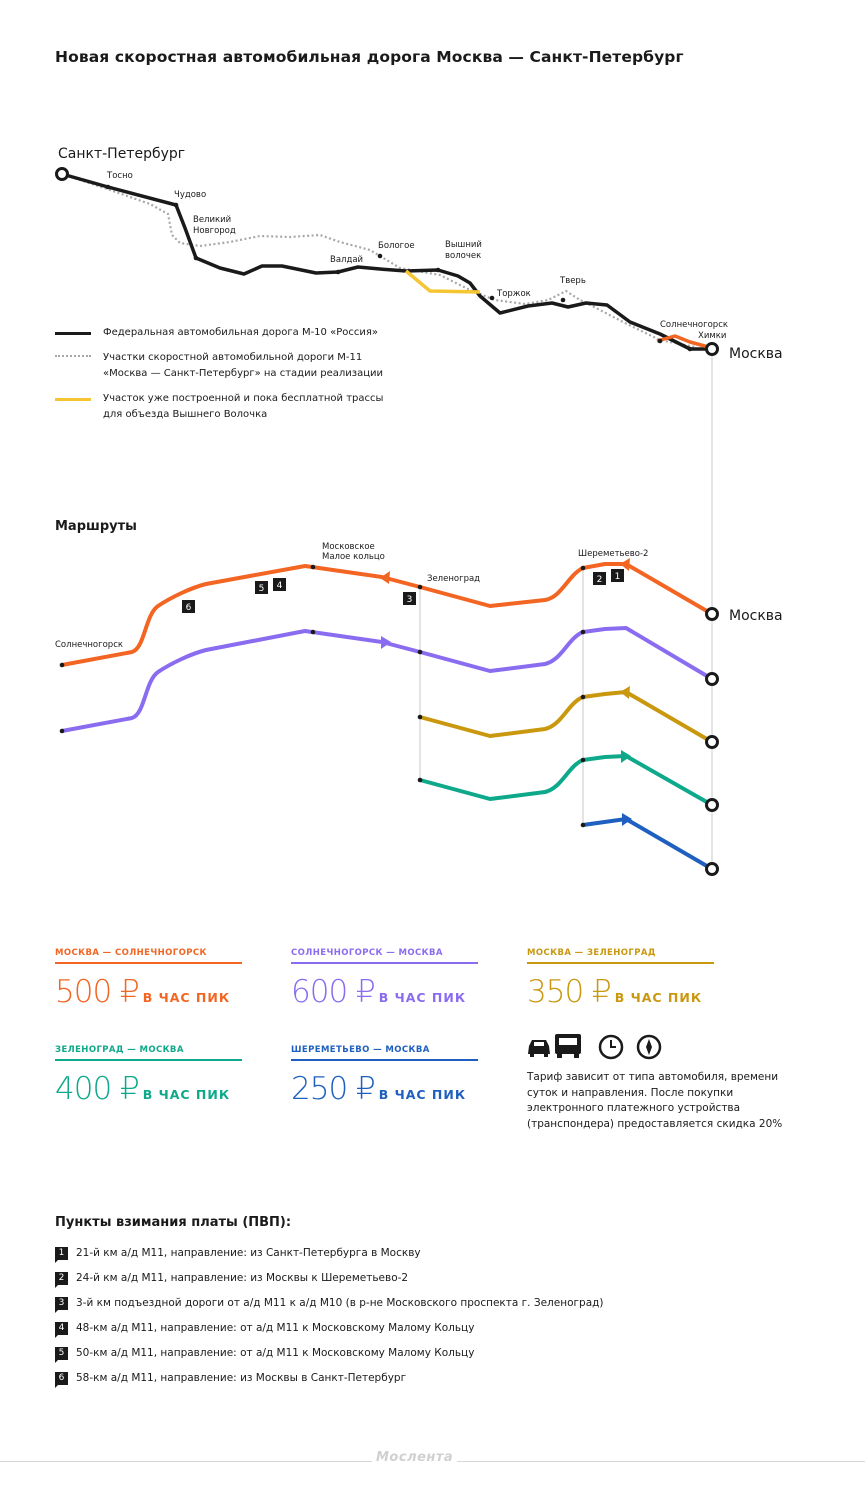 The image size is (865, 1495). Describe the element at coordinates (214, 231) in the screenshot. I see `novgorod-label-2: Новгород` at that location.